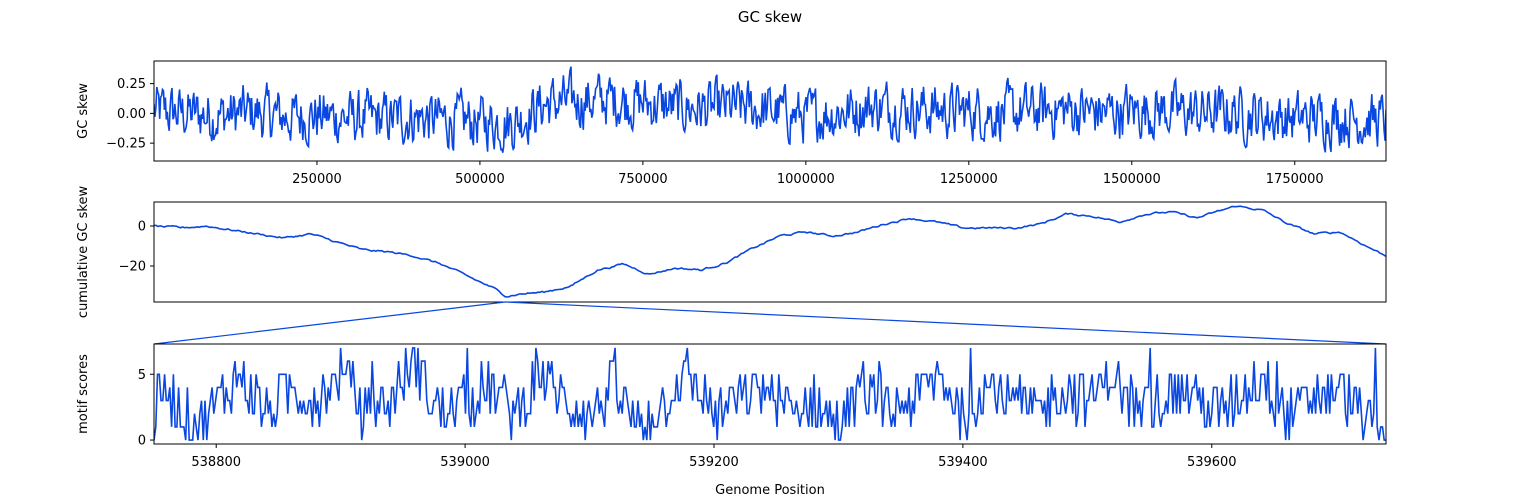 This screenshot has height=500, width=1540. Describe the element at coordinates (770, 490) in the screenshot. I see `x-axis-label: Genome Position` at that location.